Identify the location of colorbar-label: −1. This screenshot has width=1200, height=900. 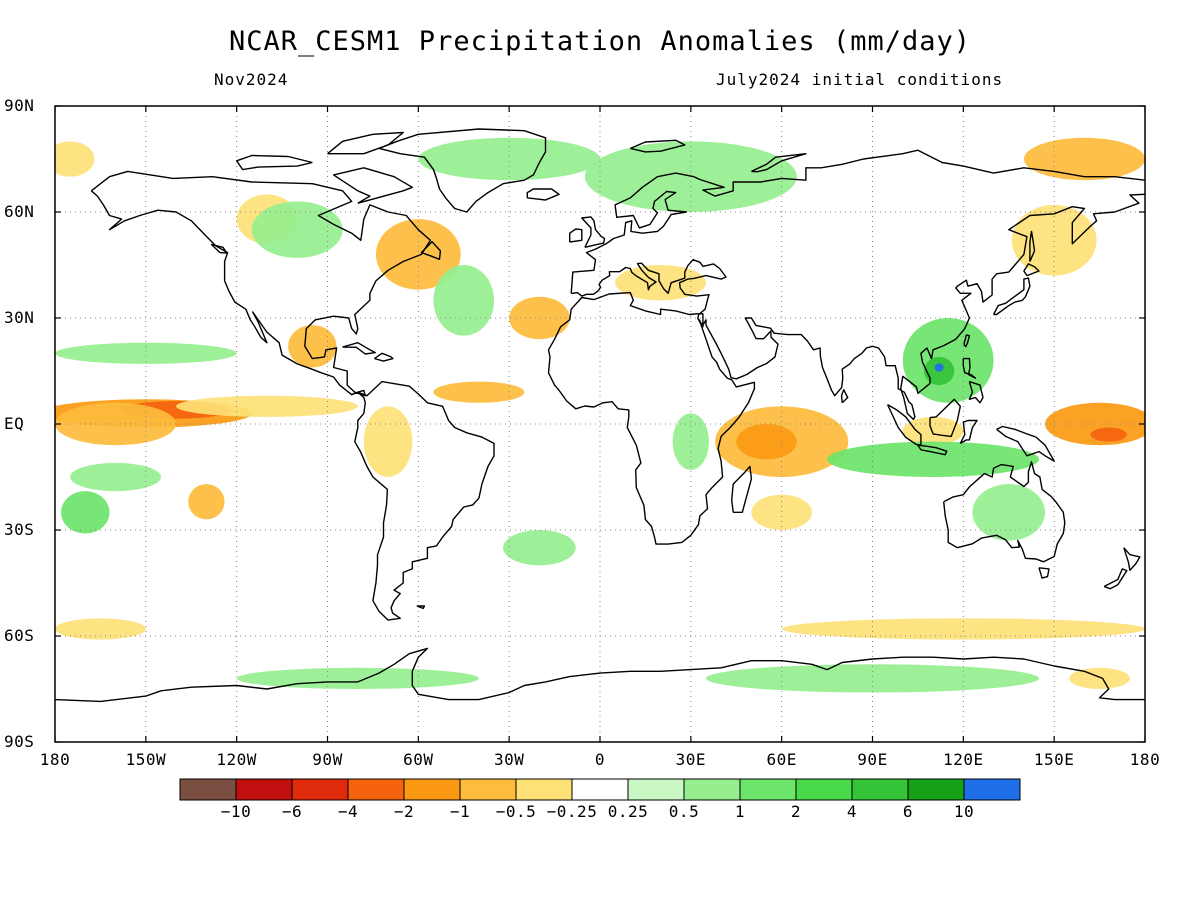
(460, 811).